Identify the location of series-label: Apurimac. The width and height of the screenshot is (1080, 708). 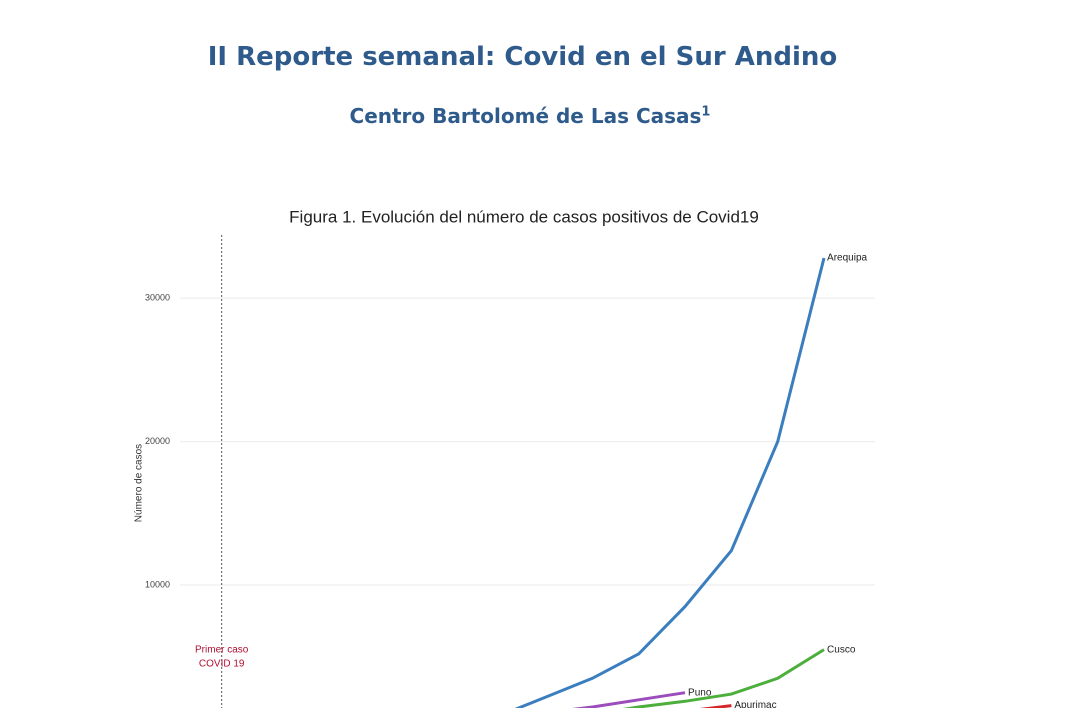
(755, 704).